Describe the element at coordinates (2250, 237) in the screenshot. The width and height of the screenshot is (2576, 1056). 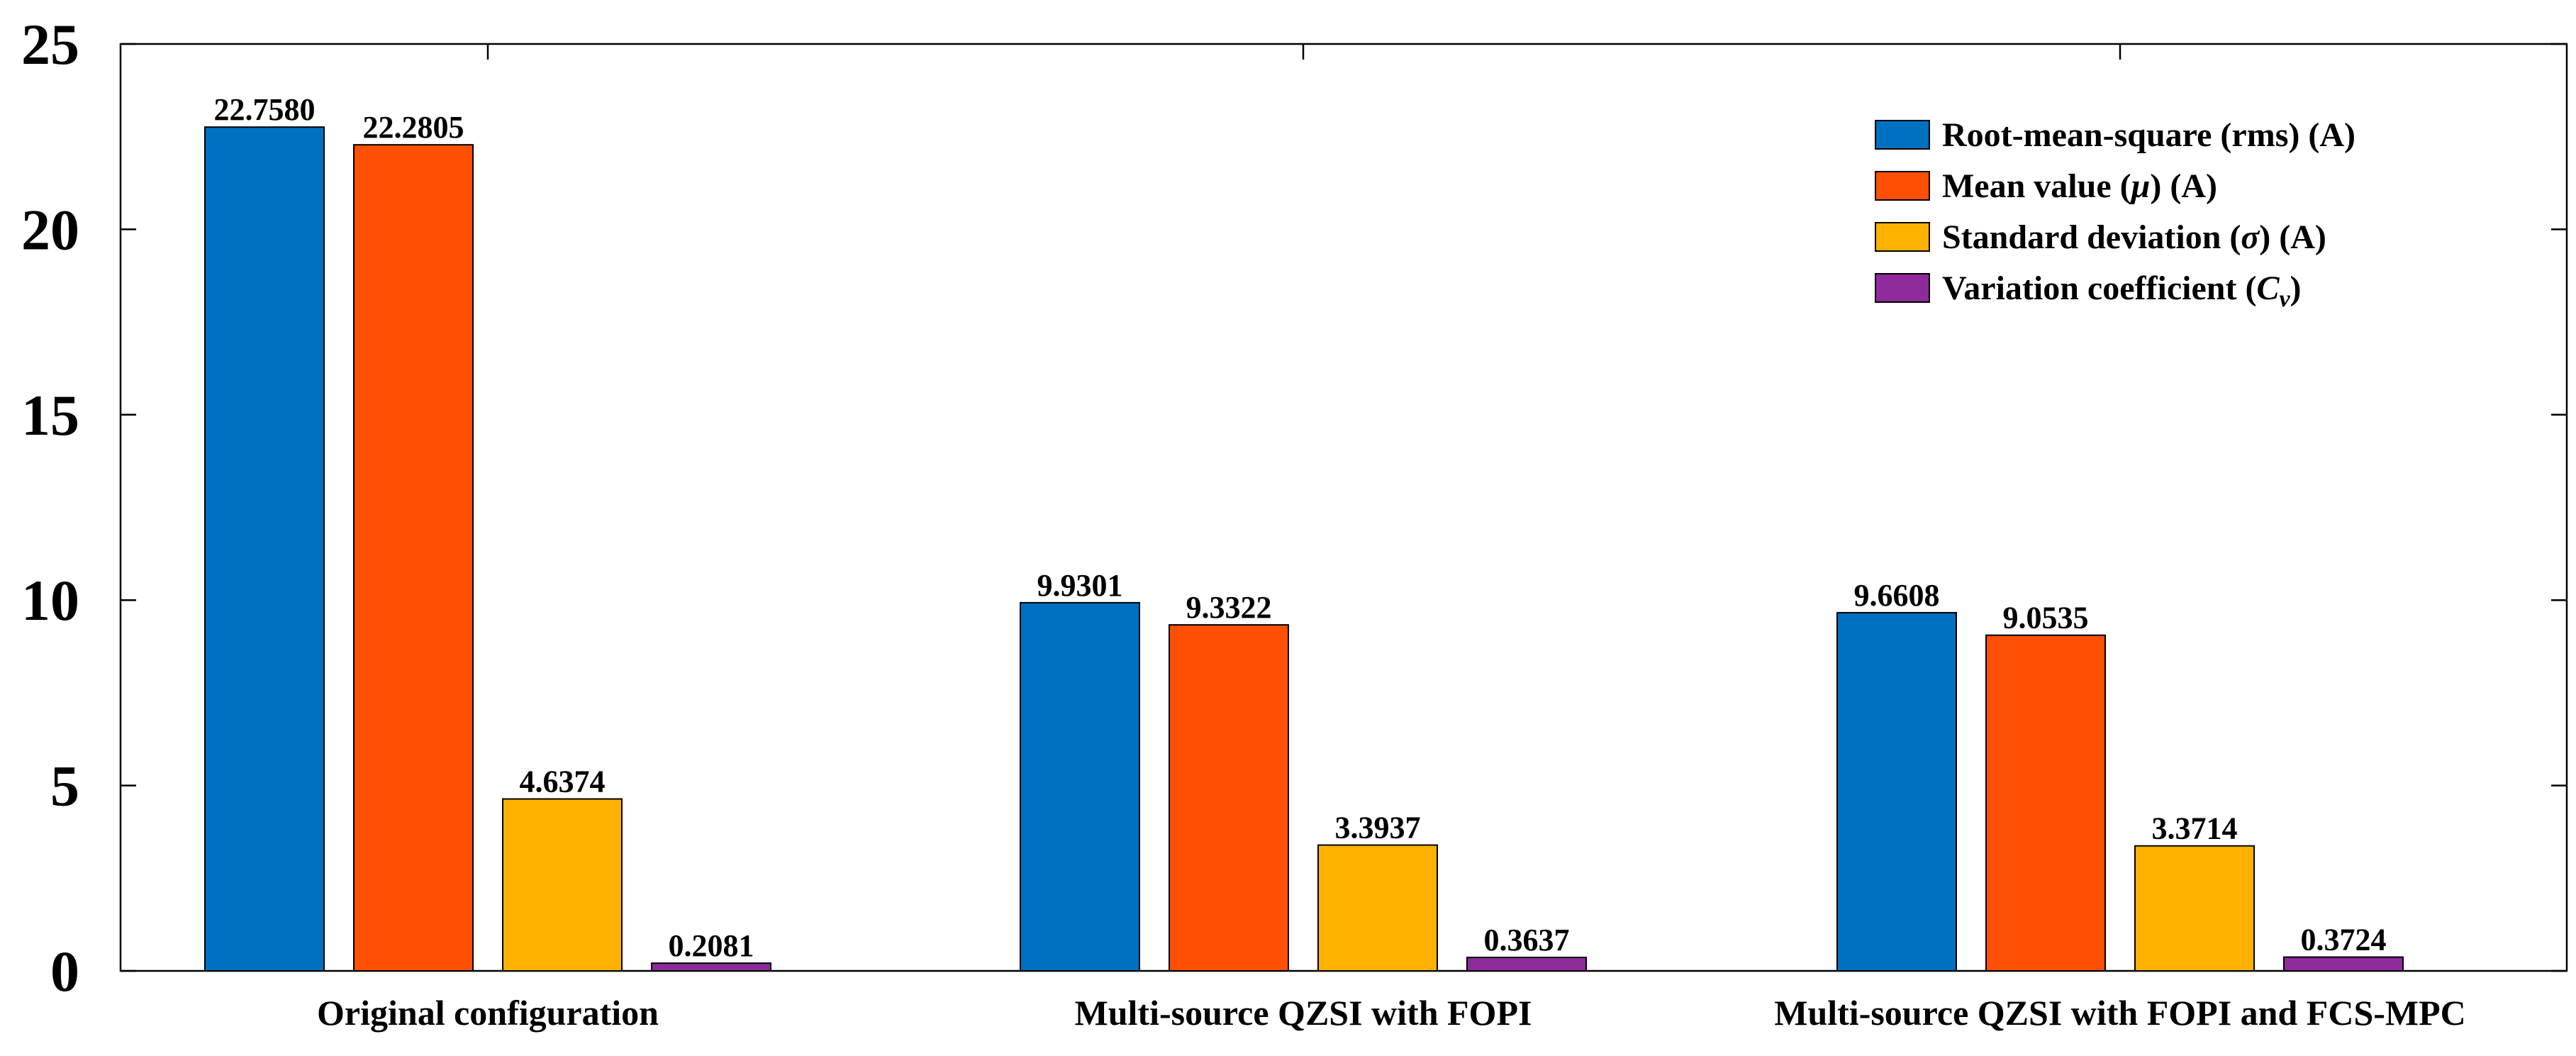
I see `legend-symbol: σ` at that location.